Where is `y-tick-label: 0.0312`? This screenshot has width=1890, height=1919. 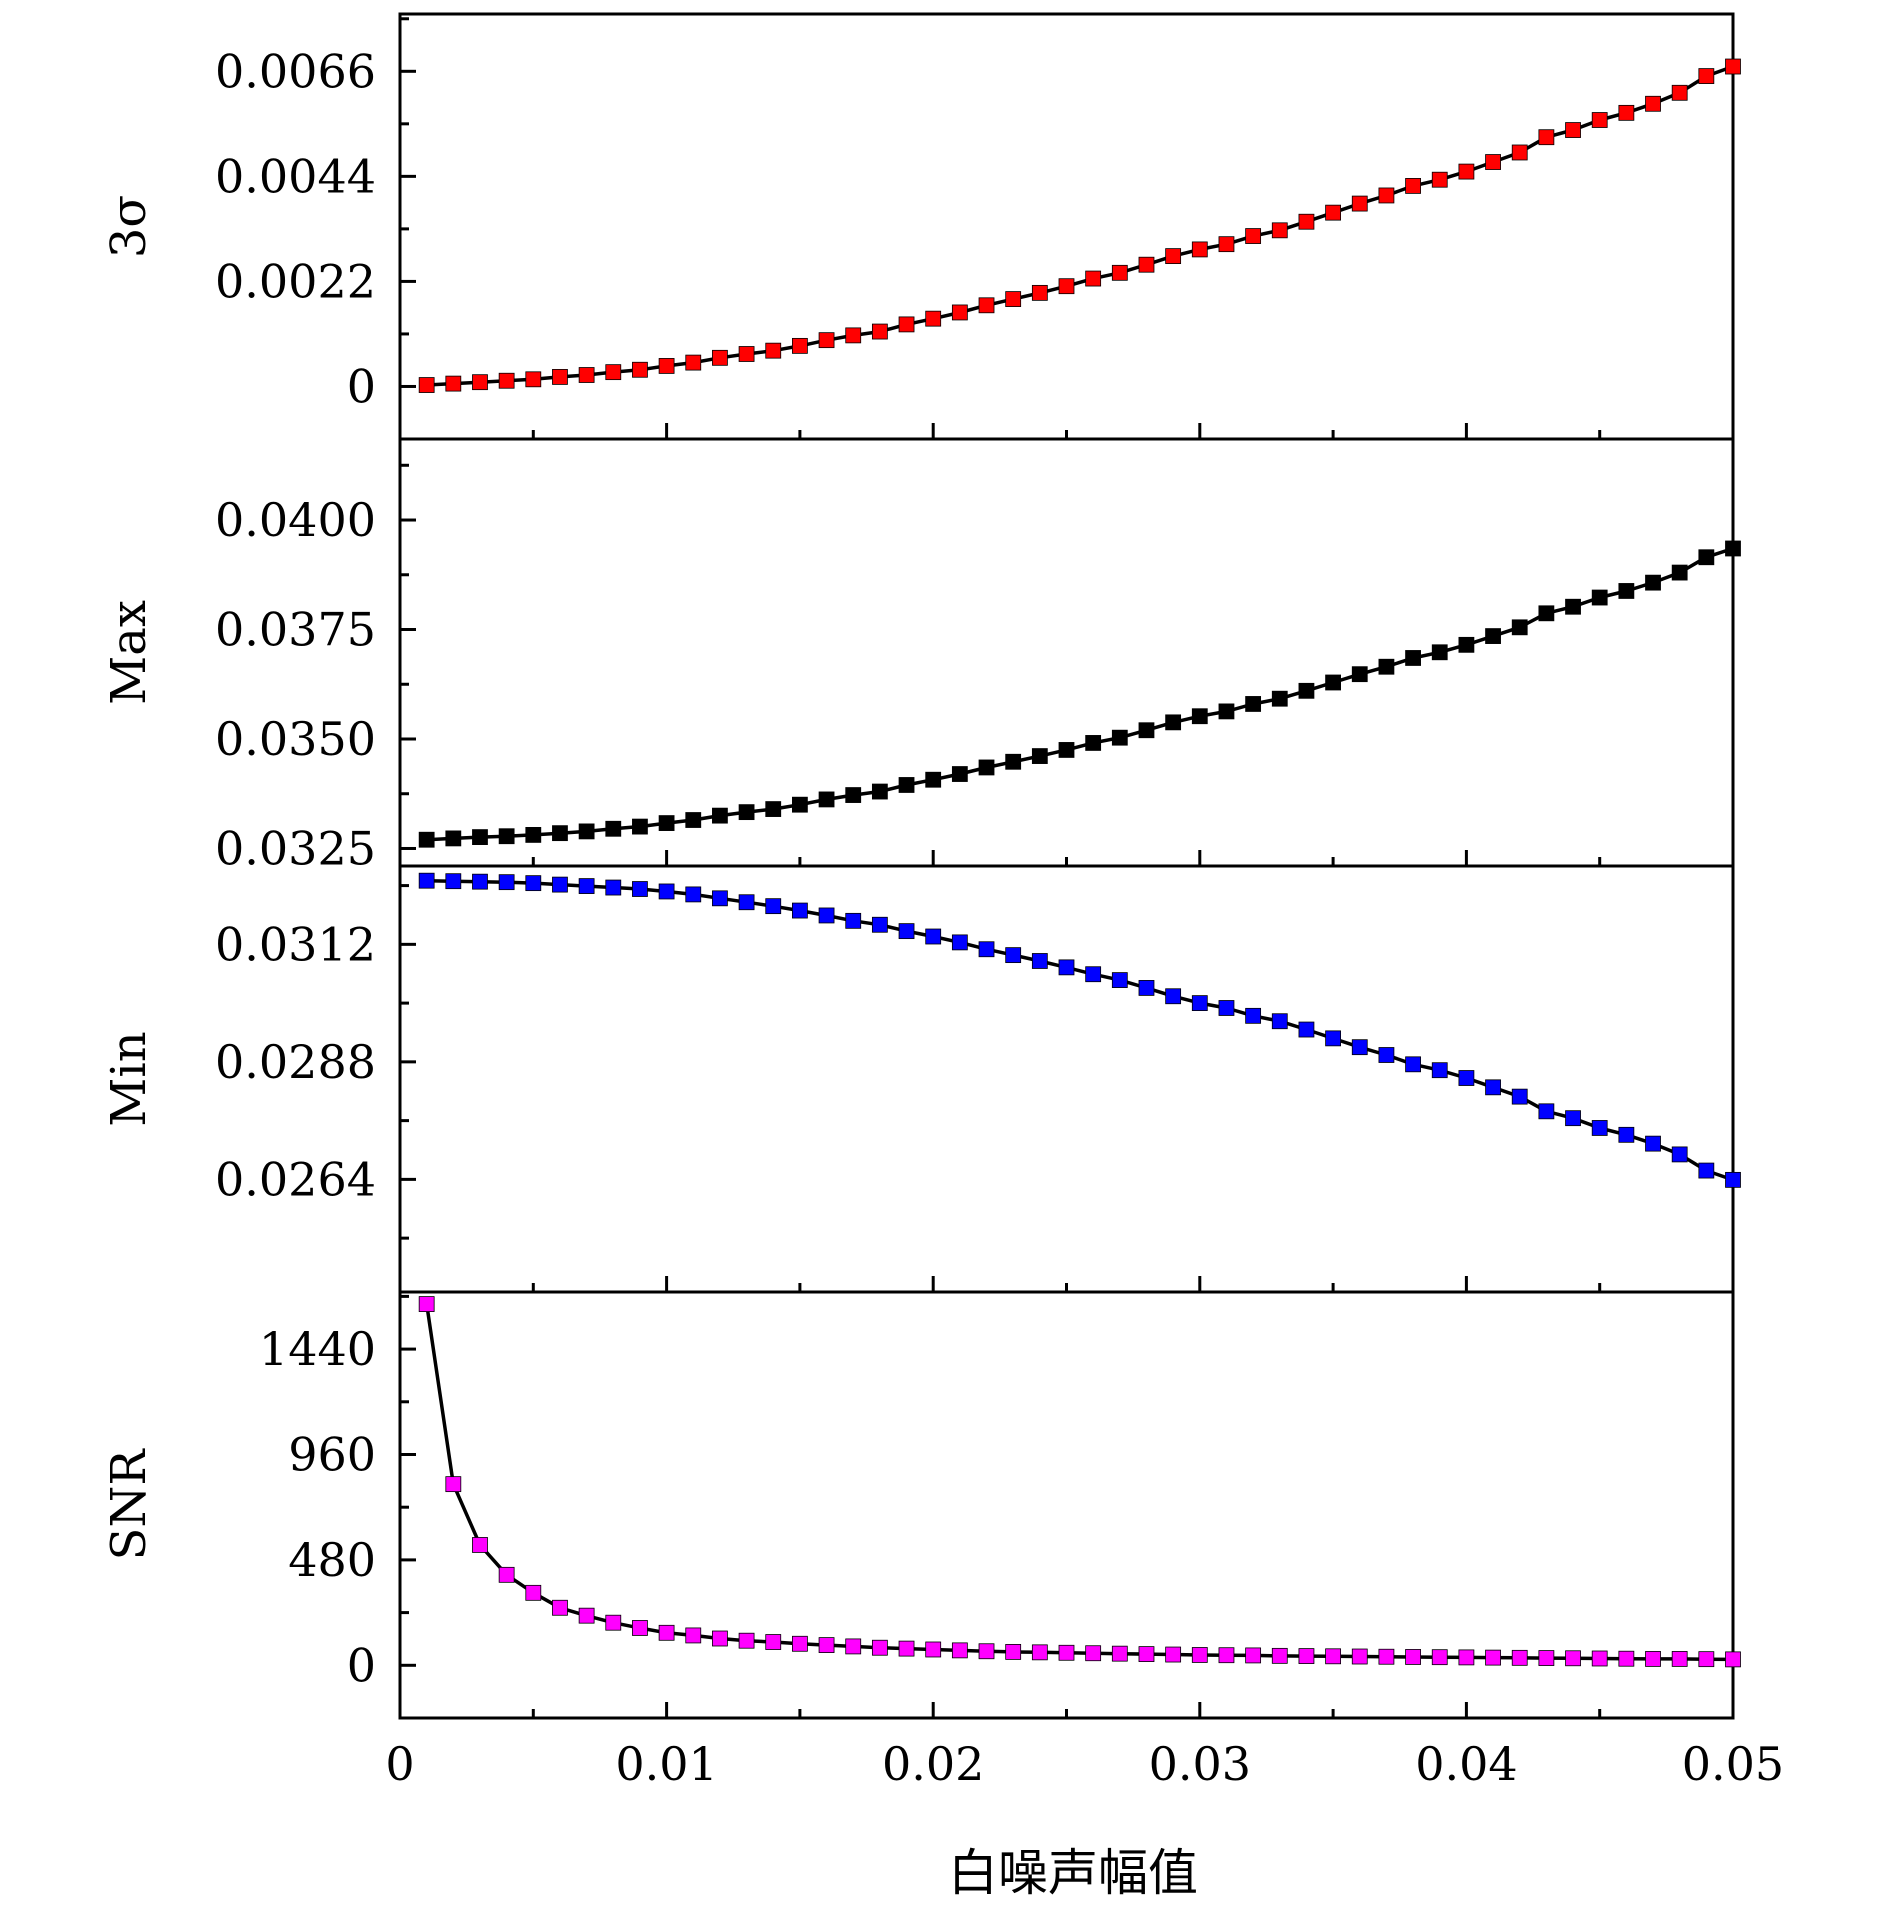
y-tick-label: 0.0312 is located at coordinates (295, 944).